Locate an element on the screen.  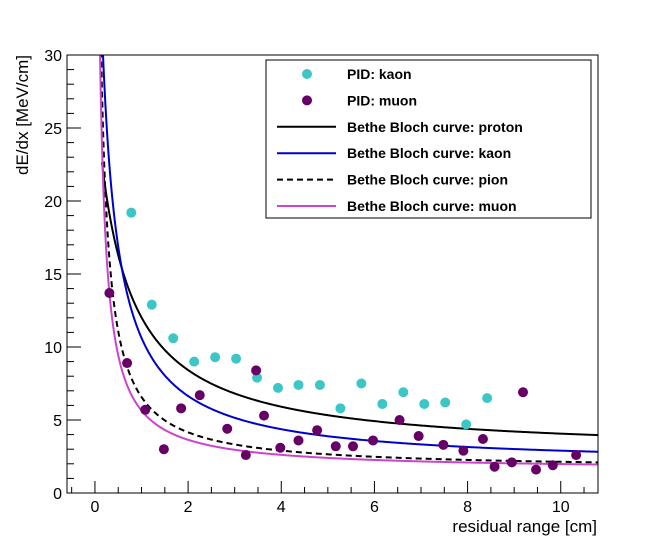
legend-label: Bethe Bloch curve: muon is located at coordinates (432, 206).